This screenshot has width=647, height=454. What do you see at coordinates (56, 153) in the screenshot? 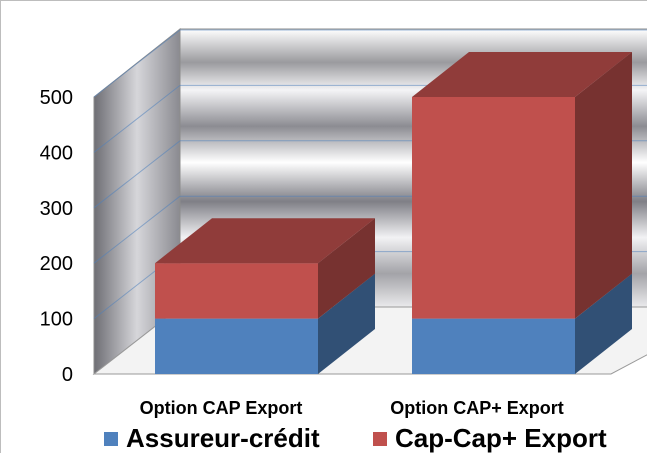
I see `y-tick-label: 400` at bounding box center [56, 153].